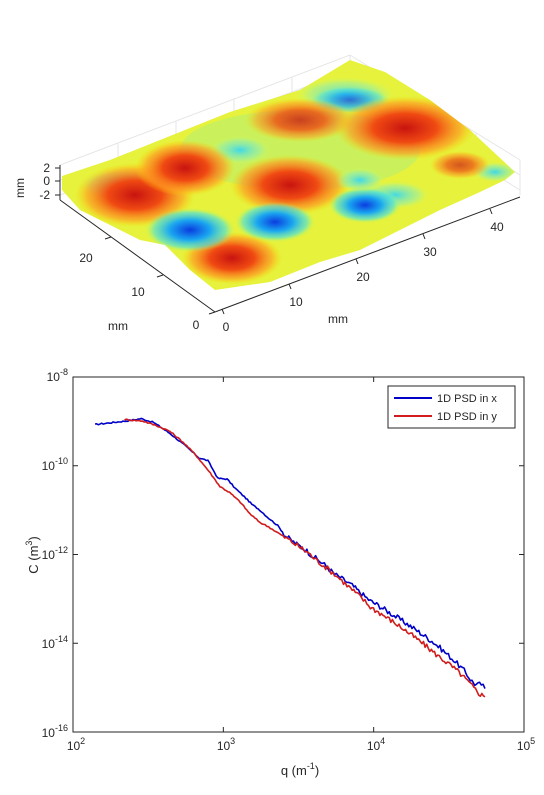 The image size is (544, 795). What do you see at coordinates (497, 227) in the screenshot?
I see `x-tick-label: 40` at bounding box center [497, 227].